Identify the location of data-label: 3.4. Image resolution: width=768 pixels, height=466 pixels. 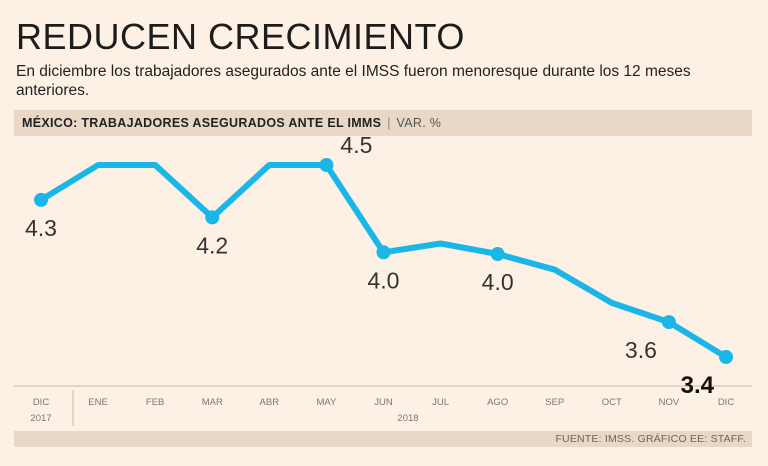
(698, 385).